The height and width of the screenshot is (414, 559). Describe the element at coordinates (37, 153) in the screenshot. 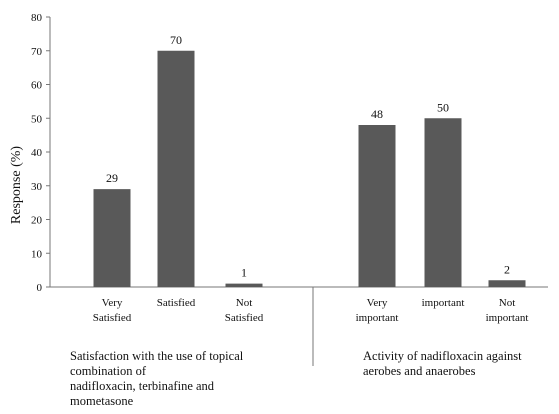

I see `y-tick-label: 40` at that location.